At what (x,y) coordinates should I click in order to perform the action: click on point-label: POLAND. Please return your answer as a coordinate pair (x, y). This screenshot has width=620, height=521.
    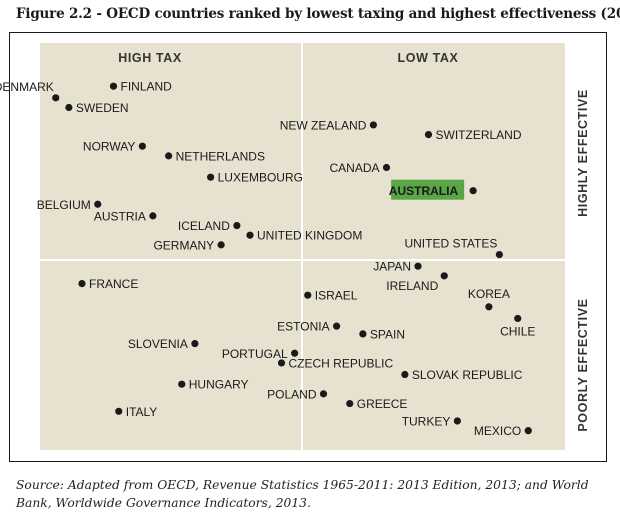
    Looking at the image, I should click on (292, 394).